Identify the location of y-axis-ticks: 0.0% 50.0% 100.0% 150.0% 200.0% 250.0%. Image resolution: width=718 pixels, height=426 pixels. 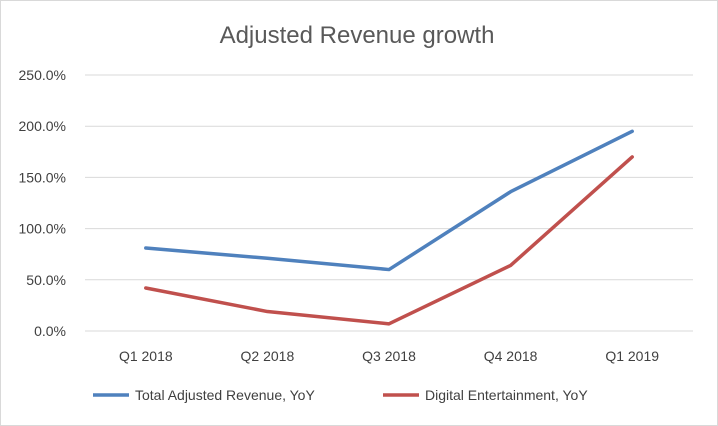
(42, 203).